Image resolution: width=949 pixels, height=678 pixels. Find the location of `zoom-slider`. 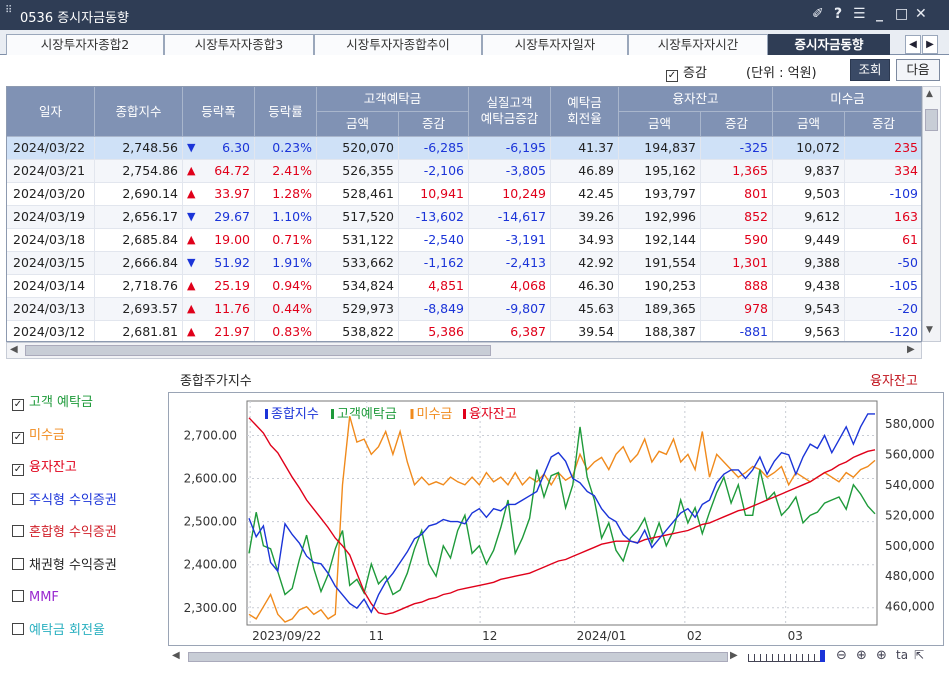

zoom-slider is located at coordinates (785, 658).